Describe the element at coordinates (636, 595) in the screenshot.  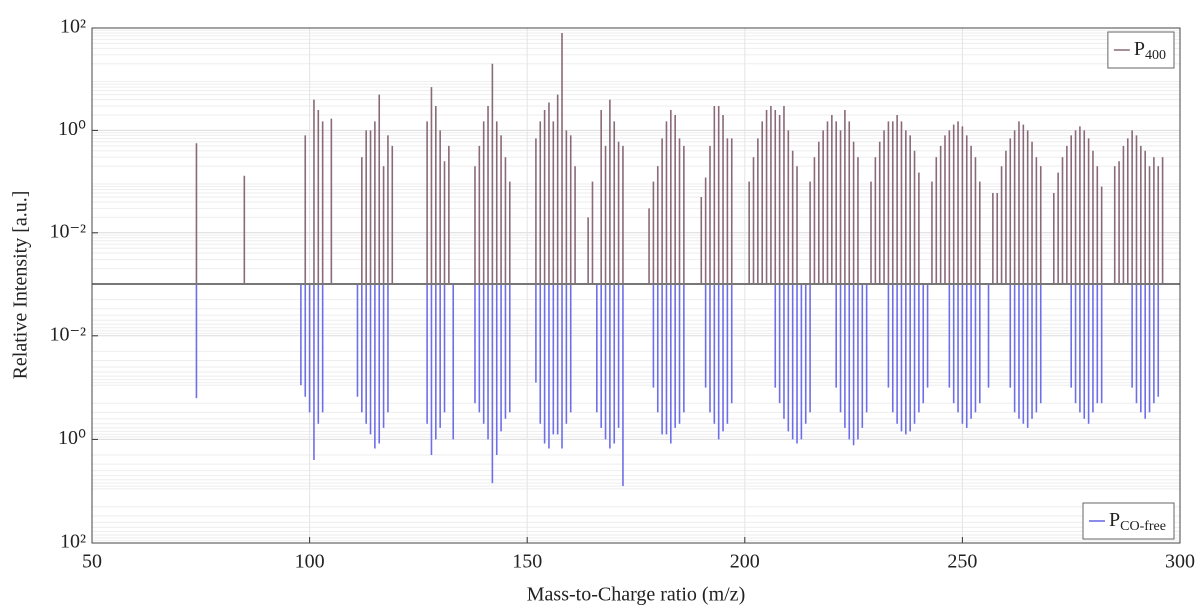
I see `x-axis-label: Mass-to-Charge ratio (m/z)` at that location.